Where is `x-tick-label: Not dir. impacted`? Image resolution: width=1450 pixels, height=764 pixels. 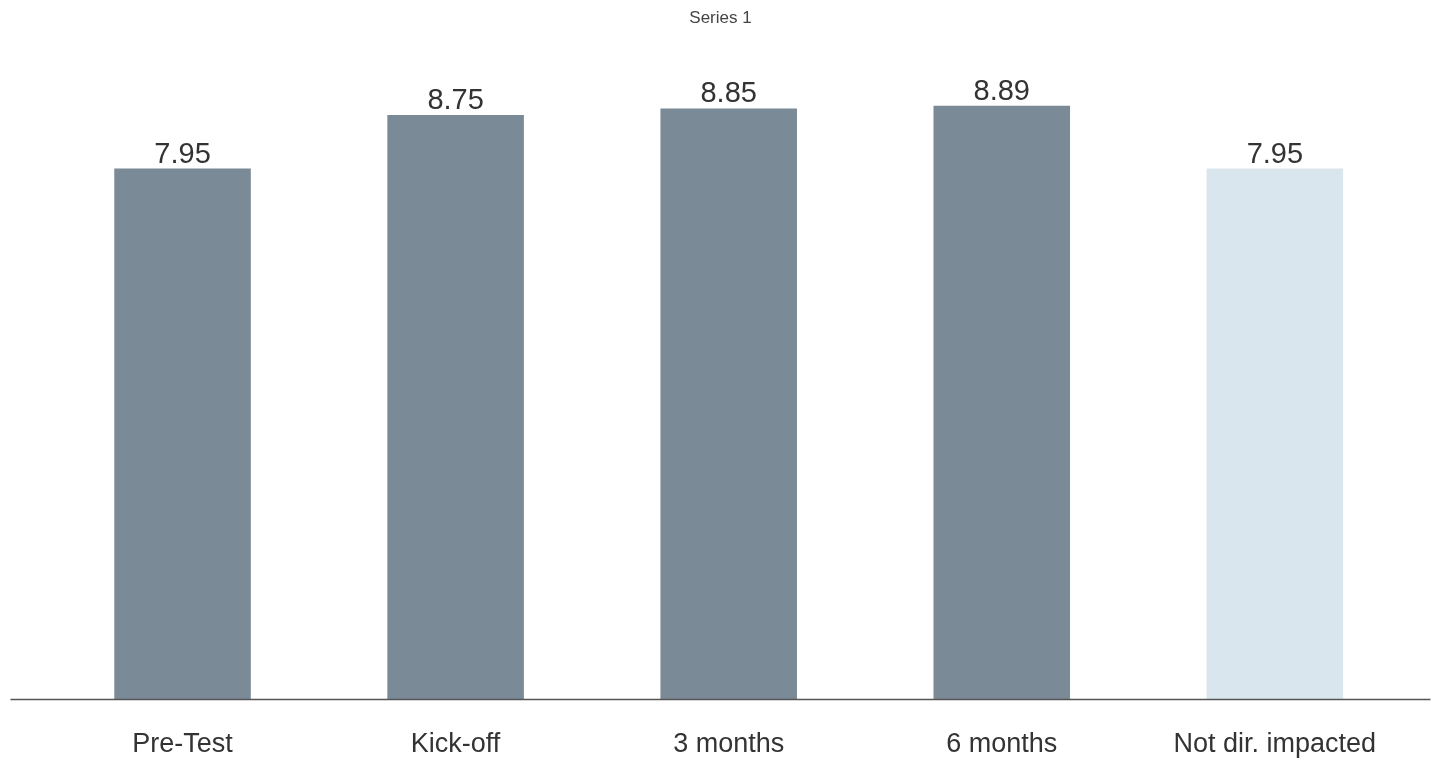 x-tick-label: Not dir. impacted is located at coordinates (1275, 742).